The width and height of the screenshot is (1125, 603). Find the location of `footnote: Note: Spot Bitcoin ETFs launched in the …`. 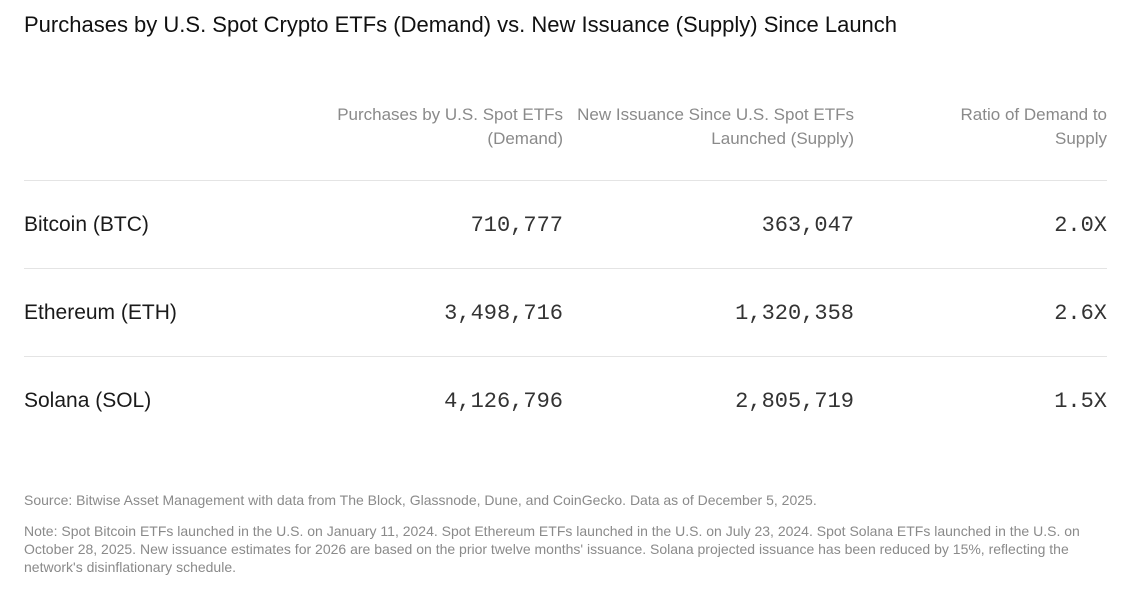

footnote: Note: Spot Bitcoin ETFs launched in the … is located at coordinates (552, 549).